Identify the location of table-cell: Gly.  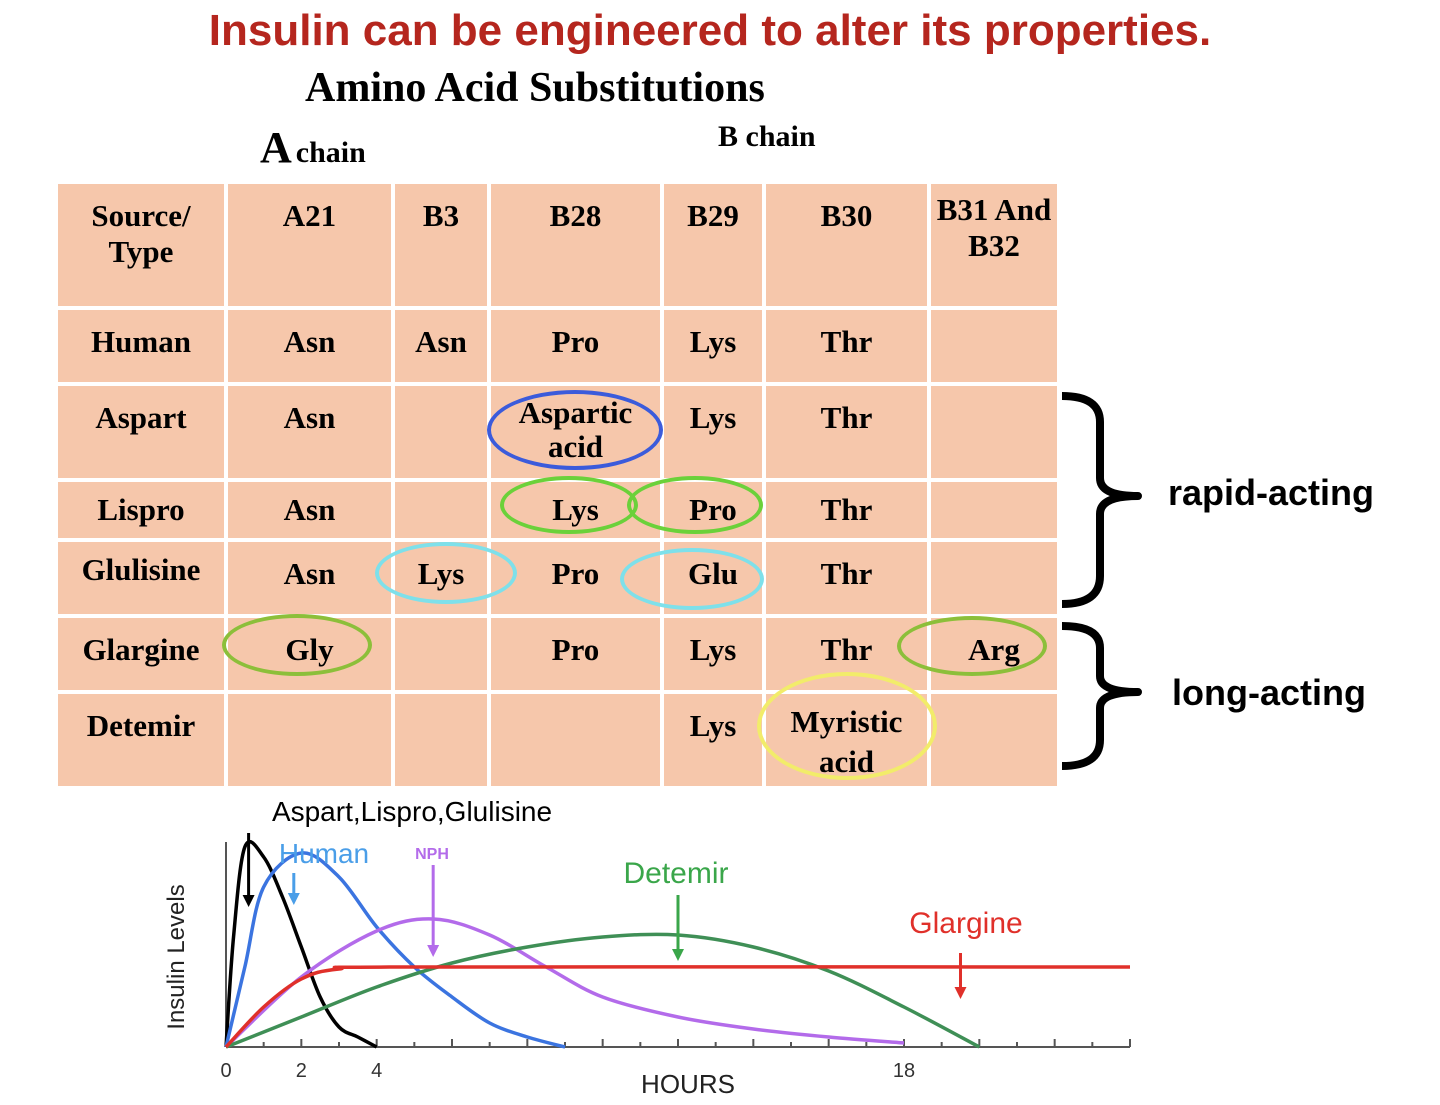
(309, 654).